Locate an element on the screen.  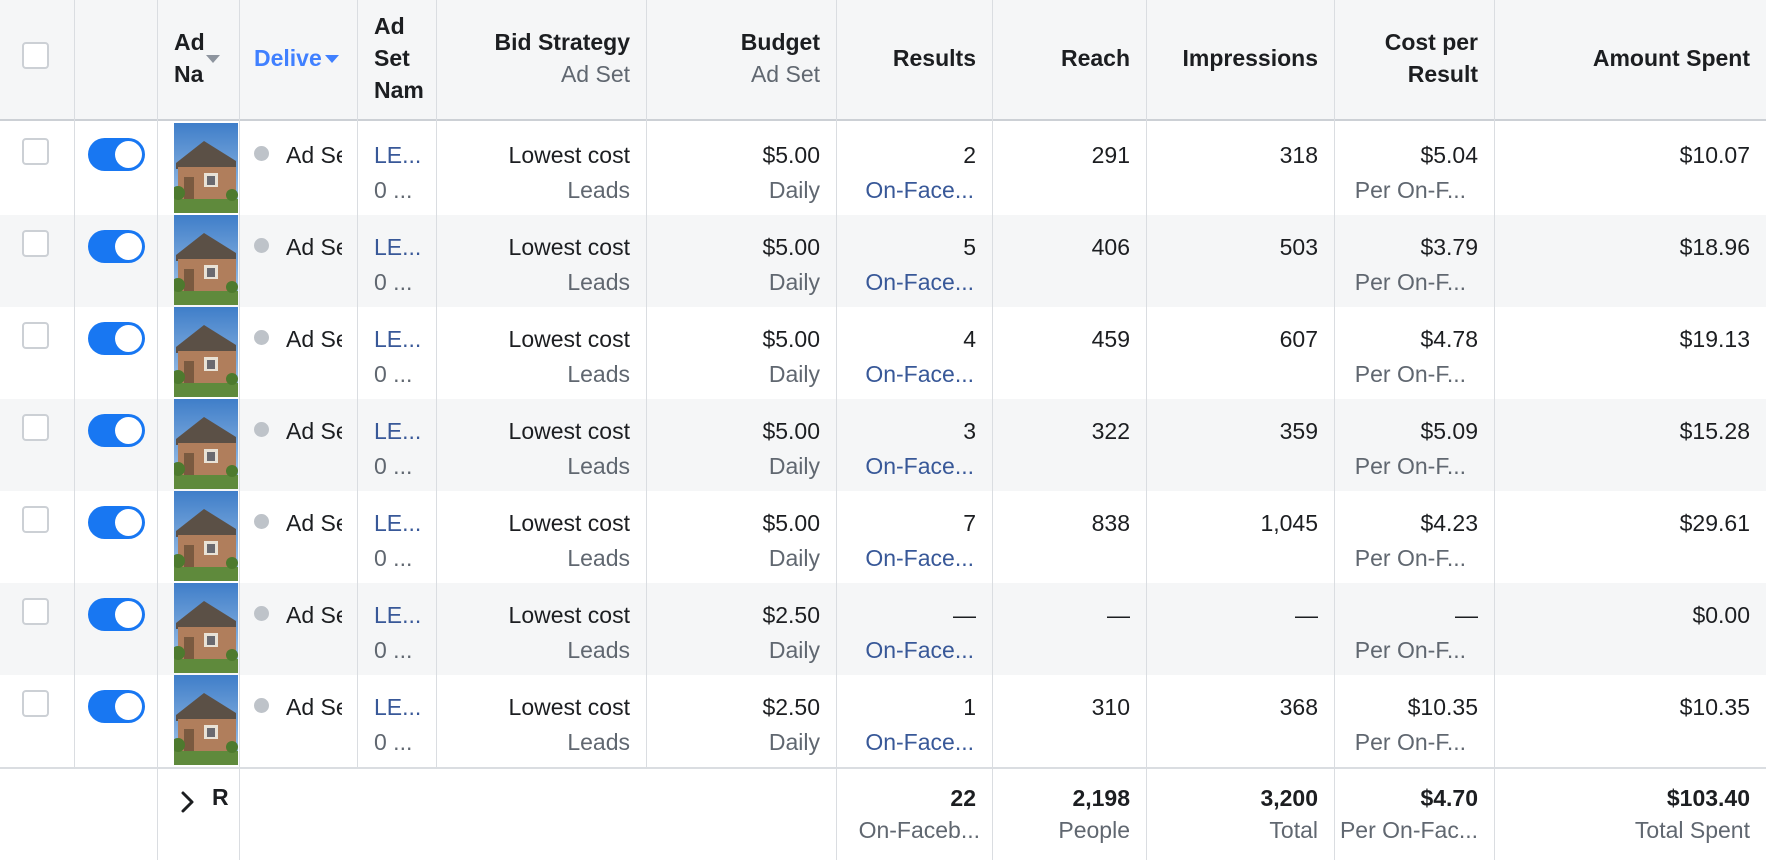
column-header-results: Results is located at coordinates (934, 58).